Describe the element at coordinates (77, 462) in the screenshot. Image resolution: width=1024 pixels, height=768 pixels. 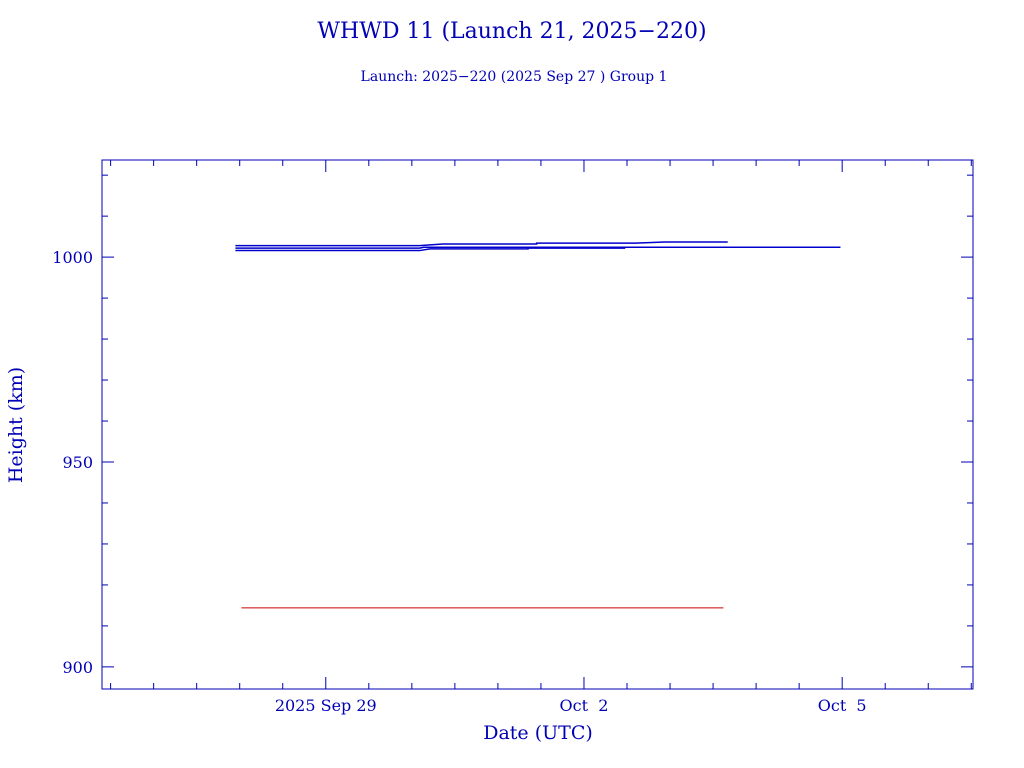
I see `y-tick-label: 950` at that location.